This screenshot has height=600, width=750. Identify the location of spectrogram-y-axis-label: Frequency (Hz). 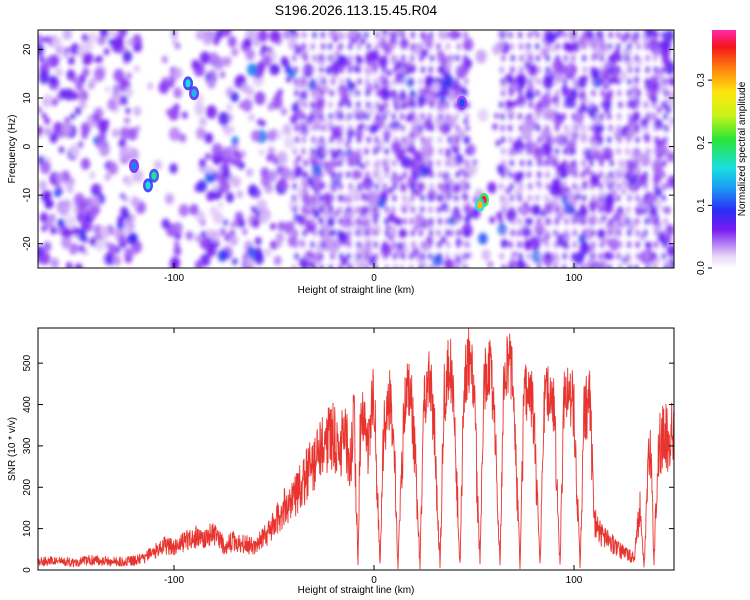
(12, 149).